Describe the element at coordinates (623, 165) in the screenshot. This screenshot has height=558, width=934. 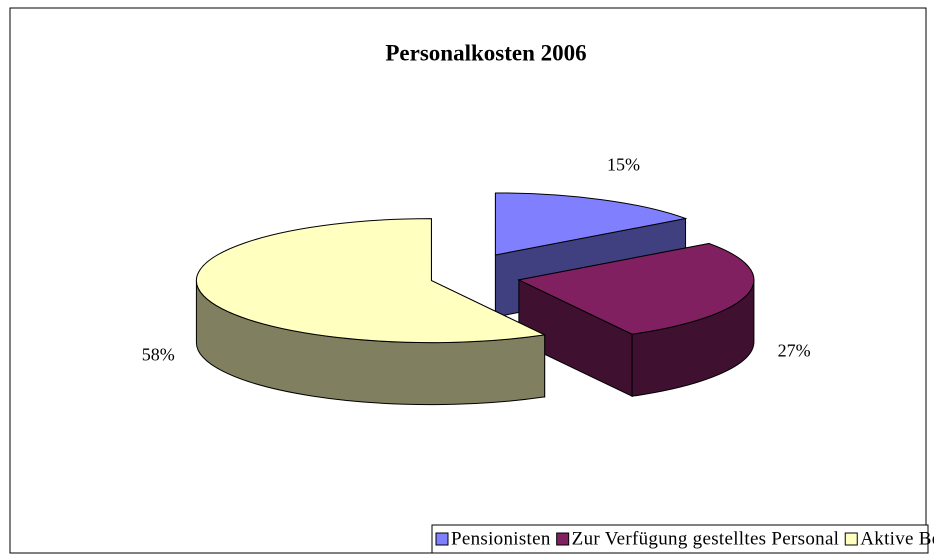
I see `data-label: 15%` at that location.